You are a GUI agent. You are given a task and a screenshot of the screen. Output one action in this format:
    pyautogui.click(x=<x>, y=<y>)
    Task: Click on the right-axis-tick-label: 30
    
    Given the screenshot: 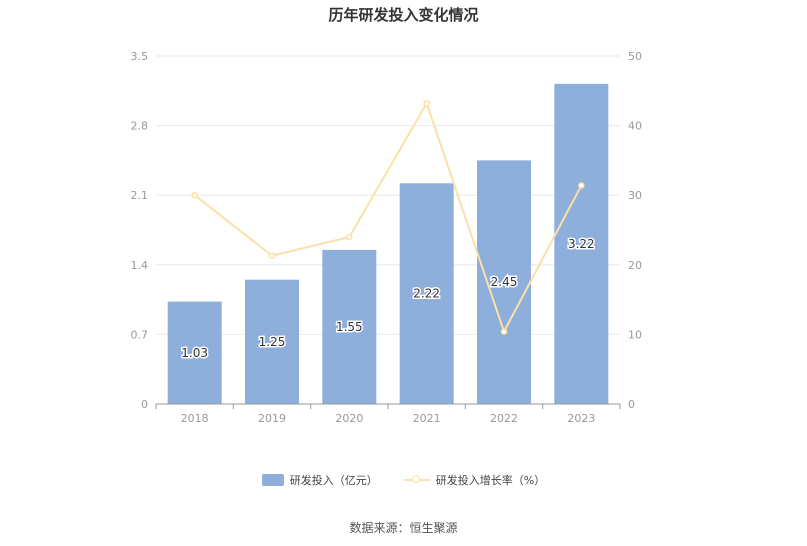 What is the action you would take?
    pyautogui.click(x=635, y=195)
    